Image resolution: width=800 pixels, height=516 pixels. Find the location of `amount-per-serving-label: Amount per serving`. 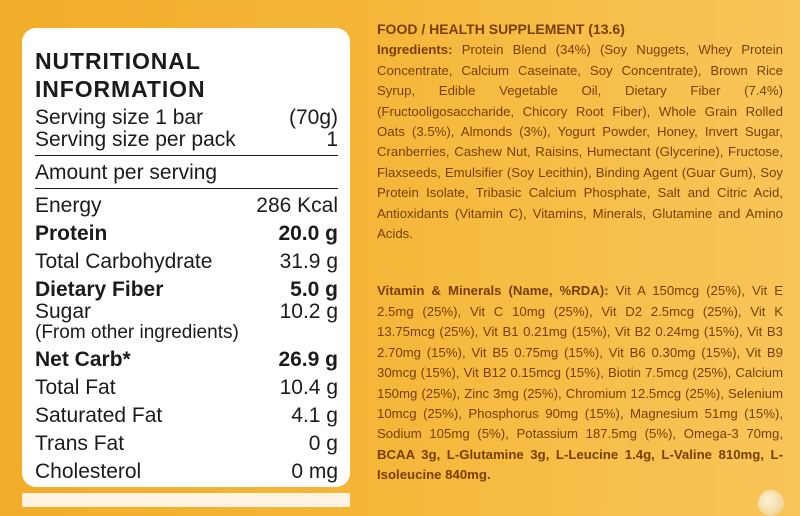

amount-per-serving-label: Amount per serving is located at coordinates (126, 172).